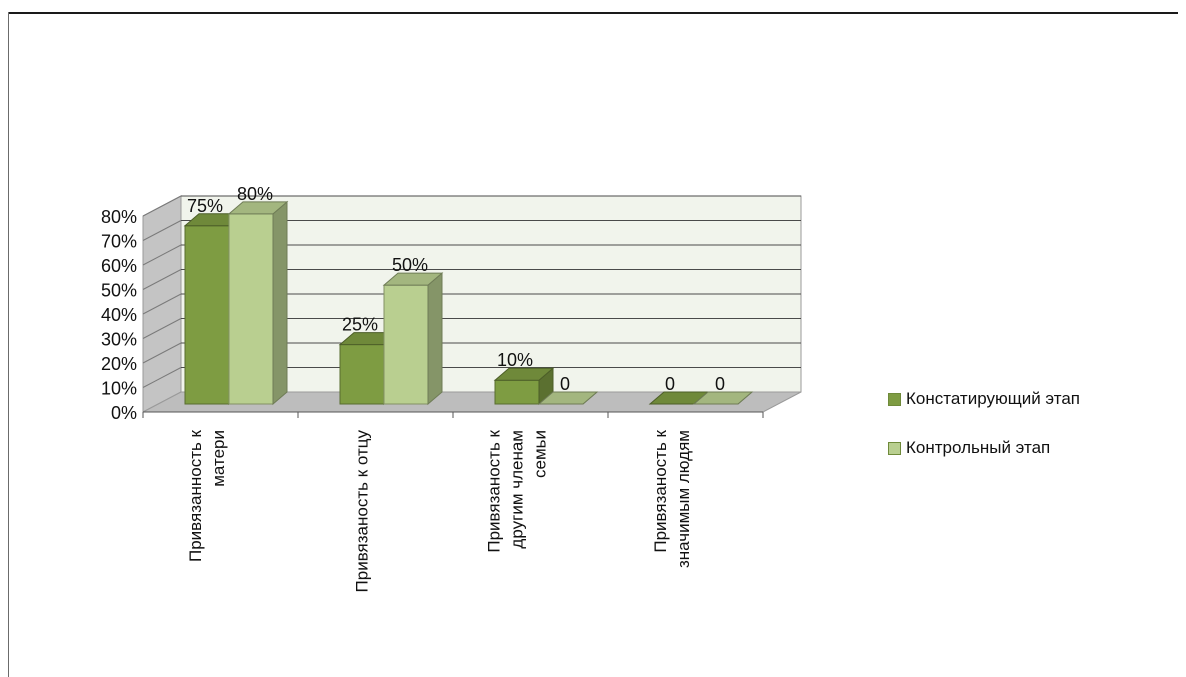 This screenshot has width=1186, height=677. What do you see at coordinates (205, 206) in the screenshot?
I see `data-label: 75%` at bounding box center [205, 206].